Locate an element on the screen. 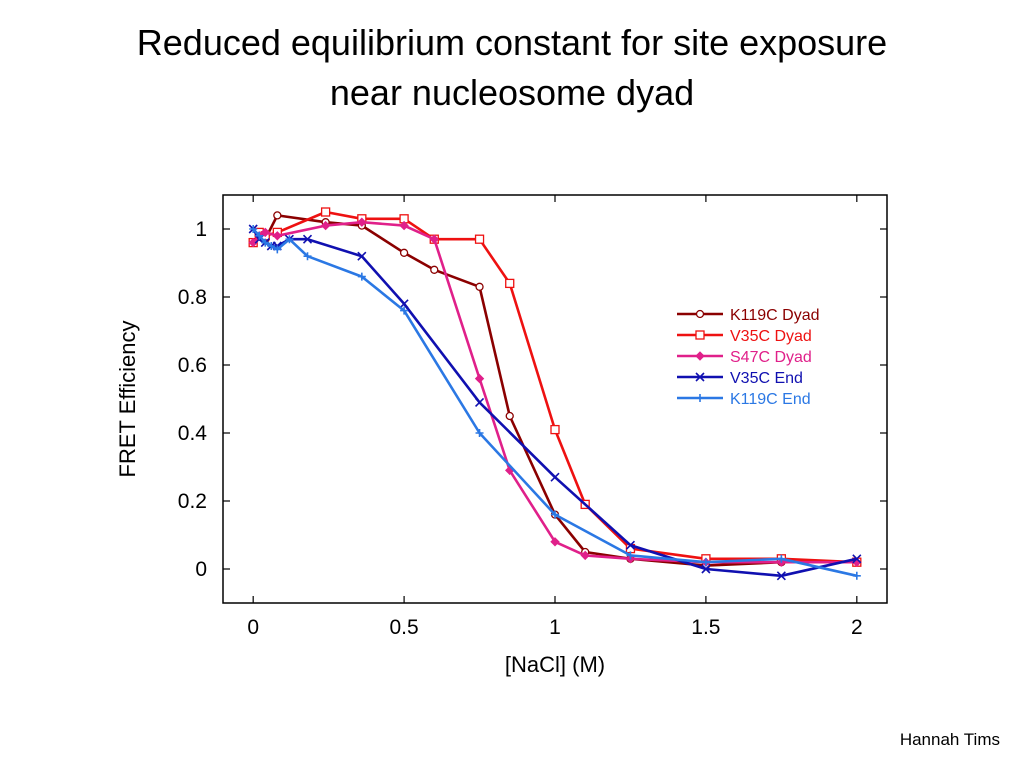 The height and width of the screenshot is (768, 1024). legend-item: S47C Dyad is located at coordinates (744, 357).